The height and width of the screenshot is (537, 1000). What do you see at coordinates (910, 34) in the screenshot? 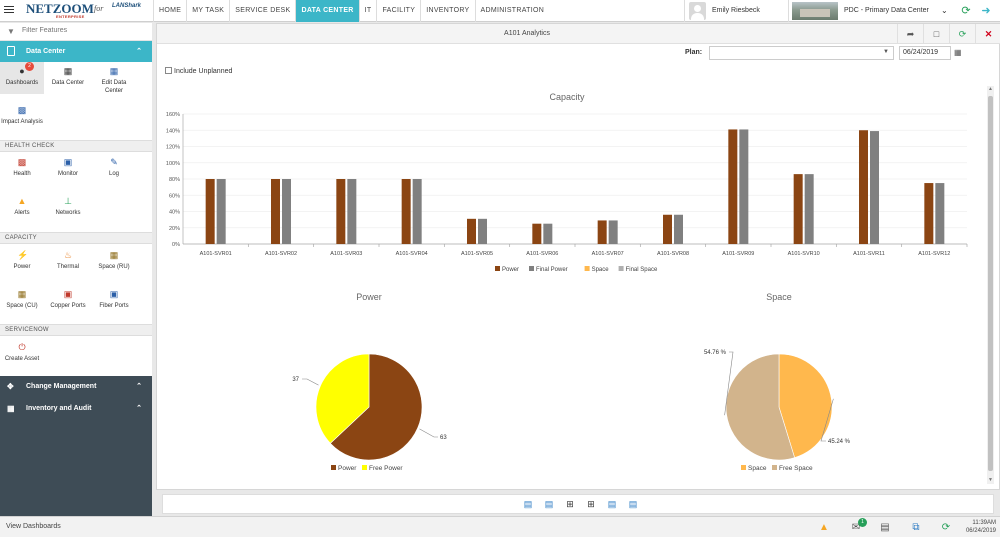
I see `share-icon: ➦` at bounding box center [910, 34].